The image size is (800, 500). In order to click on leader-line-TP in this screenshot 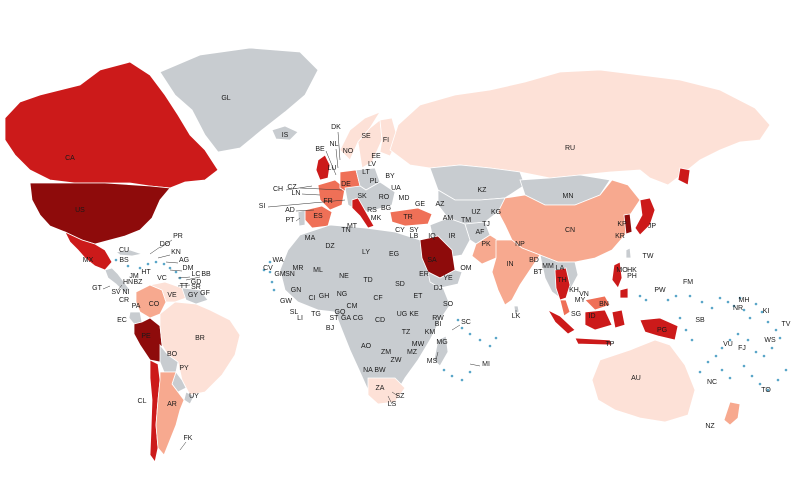, I will do `click(608, 343)`.